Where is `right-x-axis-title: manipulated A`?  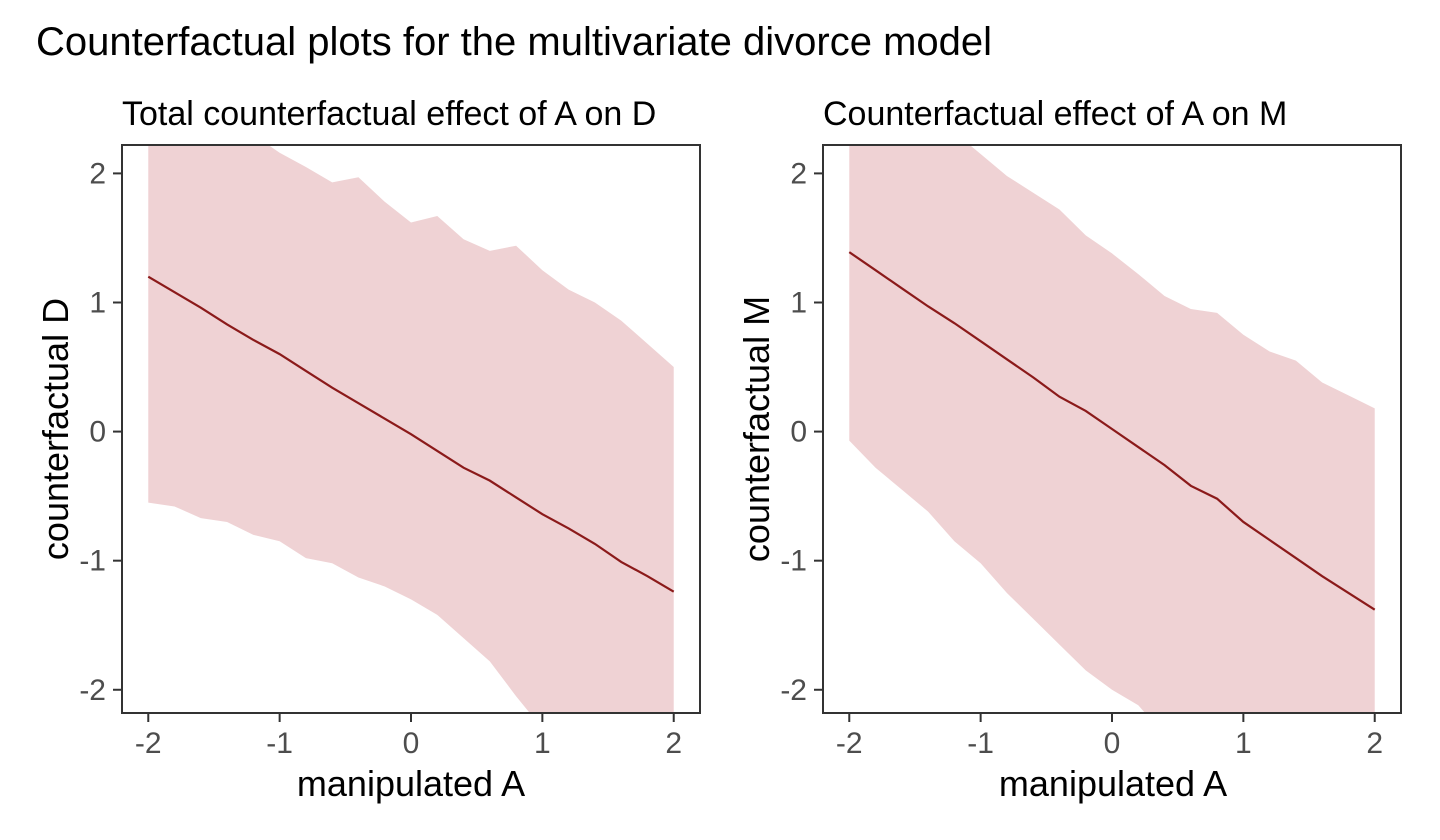 right-x-axis-title: manipulated A is located at coordinates (1113, 783).